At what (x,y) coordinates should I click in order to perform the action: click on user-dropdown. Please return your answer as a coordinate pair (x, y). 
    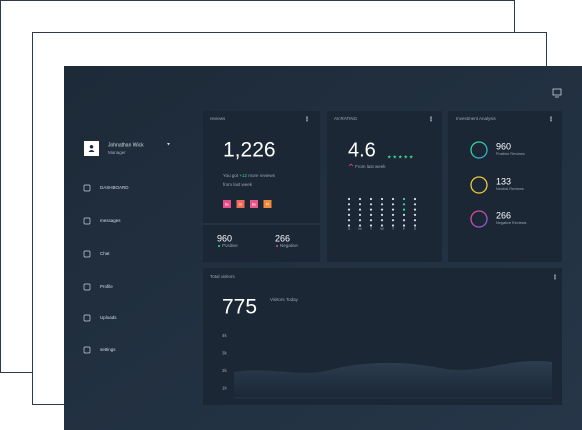
    Looking at the image, I should click on (168, 144).